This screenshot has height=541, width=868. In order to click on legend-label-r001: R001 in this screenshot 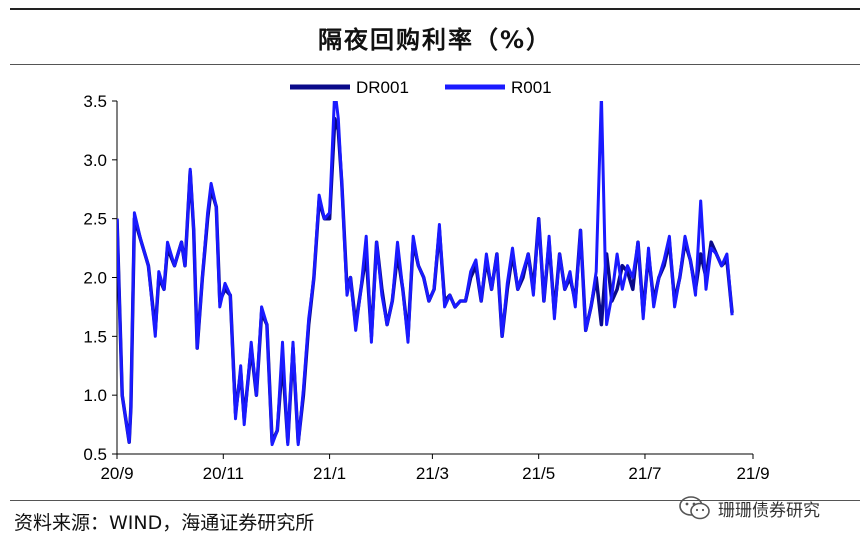, I will do `click(531, 87)`.